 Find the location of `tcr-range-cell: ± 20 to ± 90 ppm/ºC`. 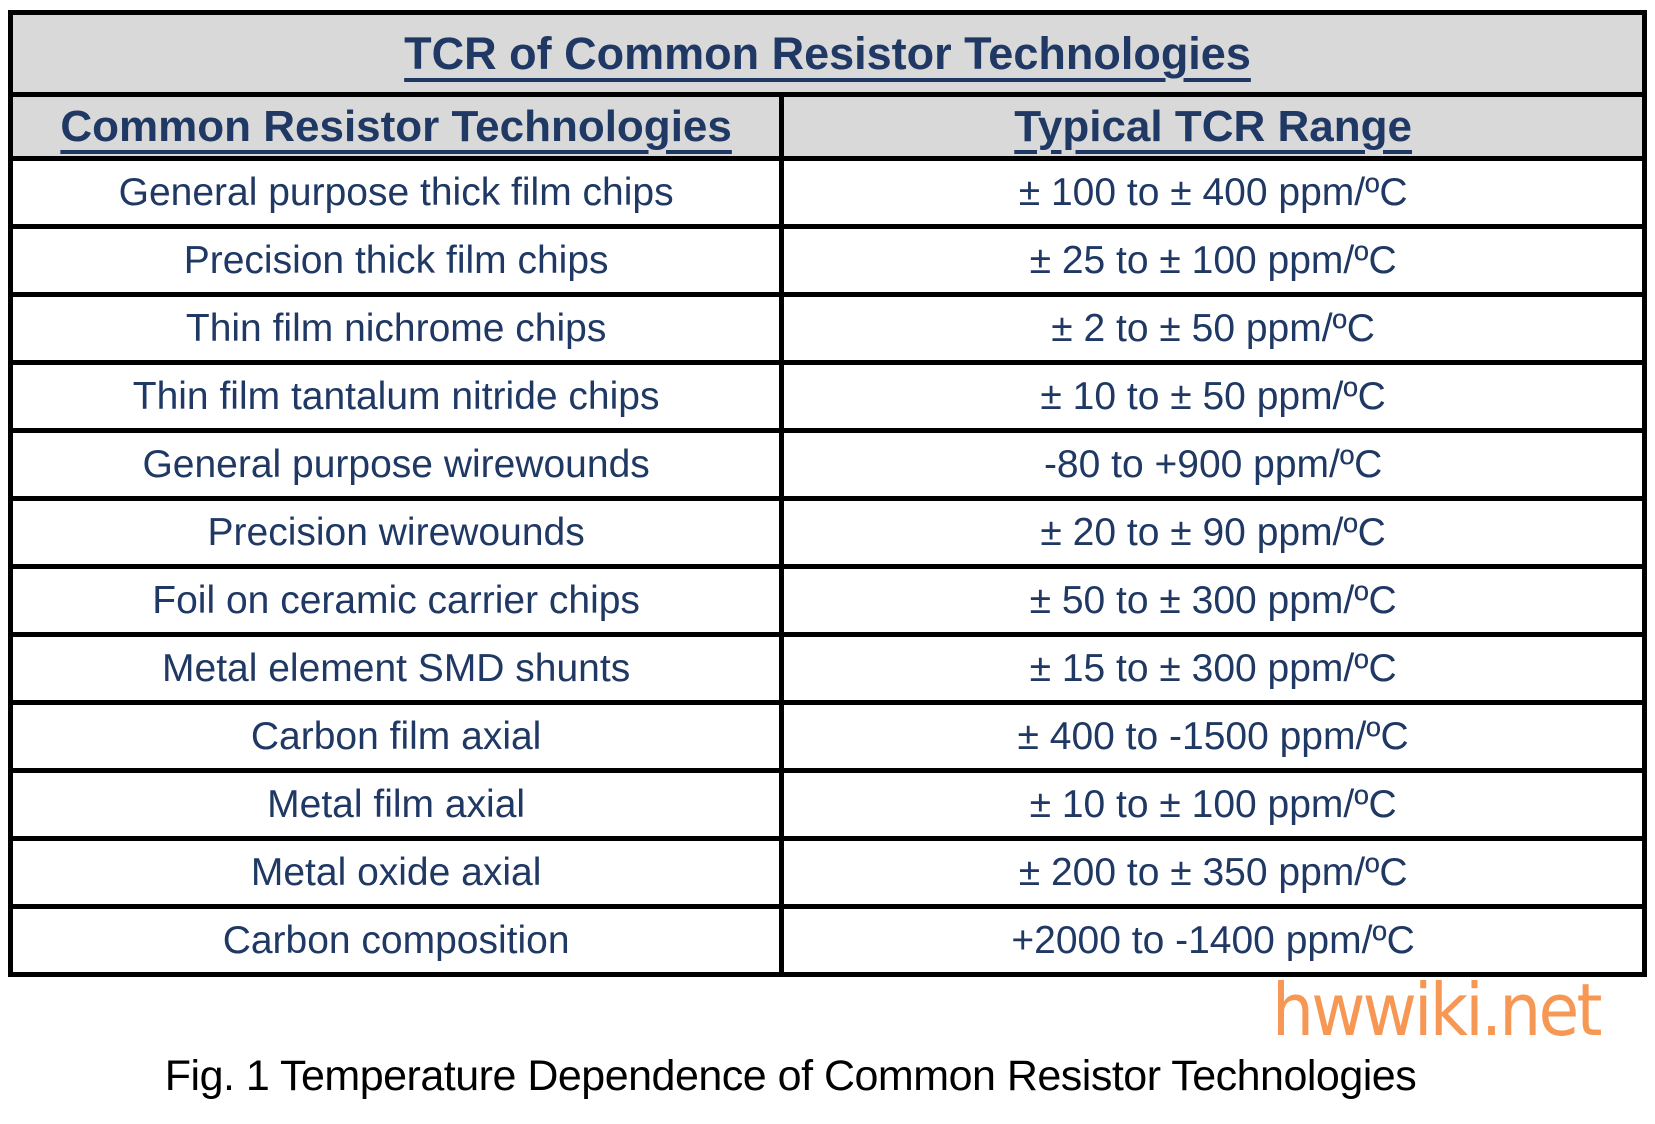

tcr-range-cell: ± 20 to ± 90 ppm/ºC is located at coordinates (1213, 532).